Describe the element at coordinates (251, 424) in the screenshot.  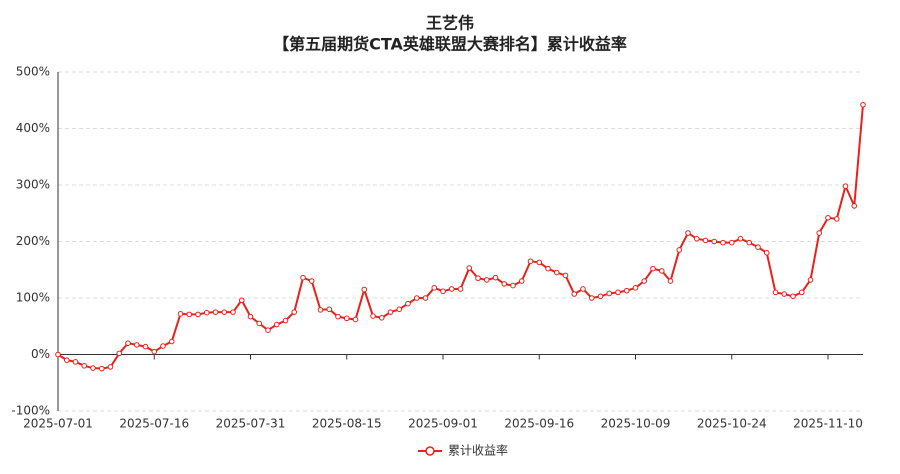
I see `x-tick-label: 2025-07-31` at that location.